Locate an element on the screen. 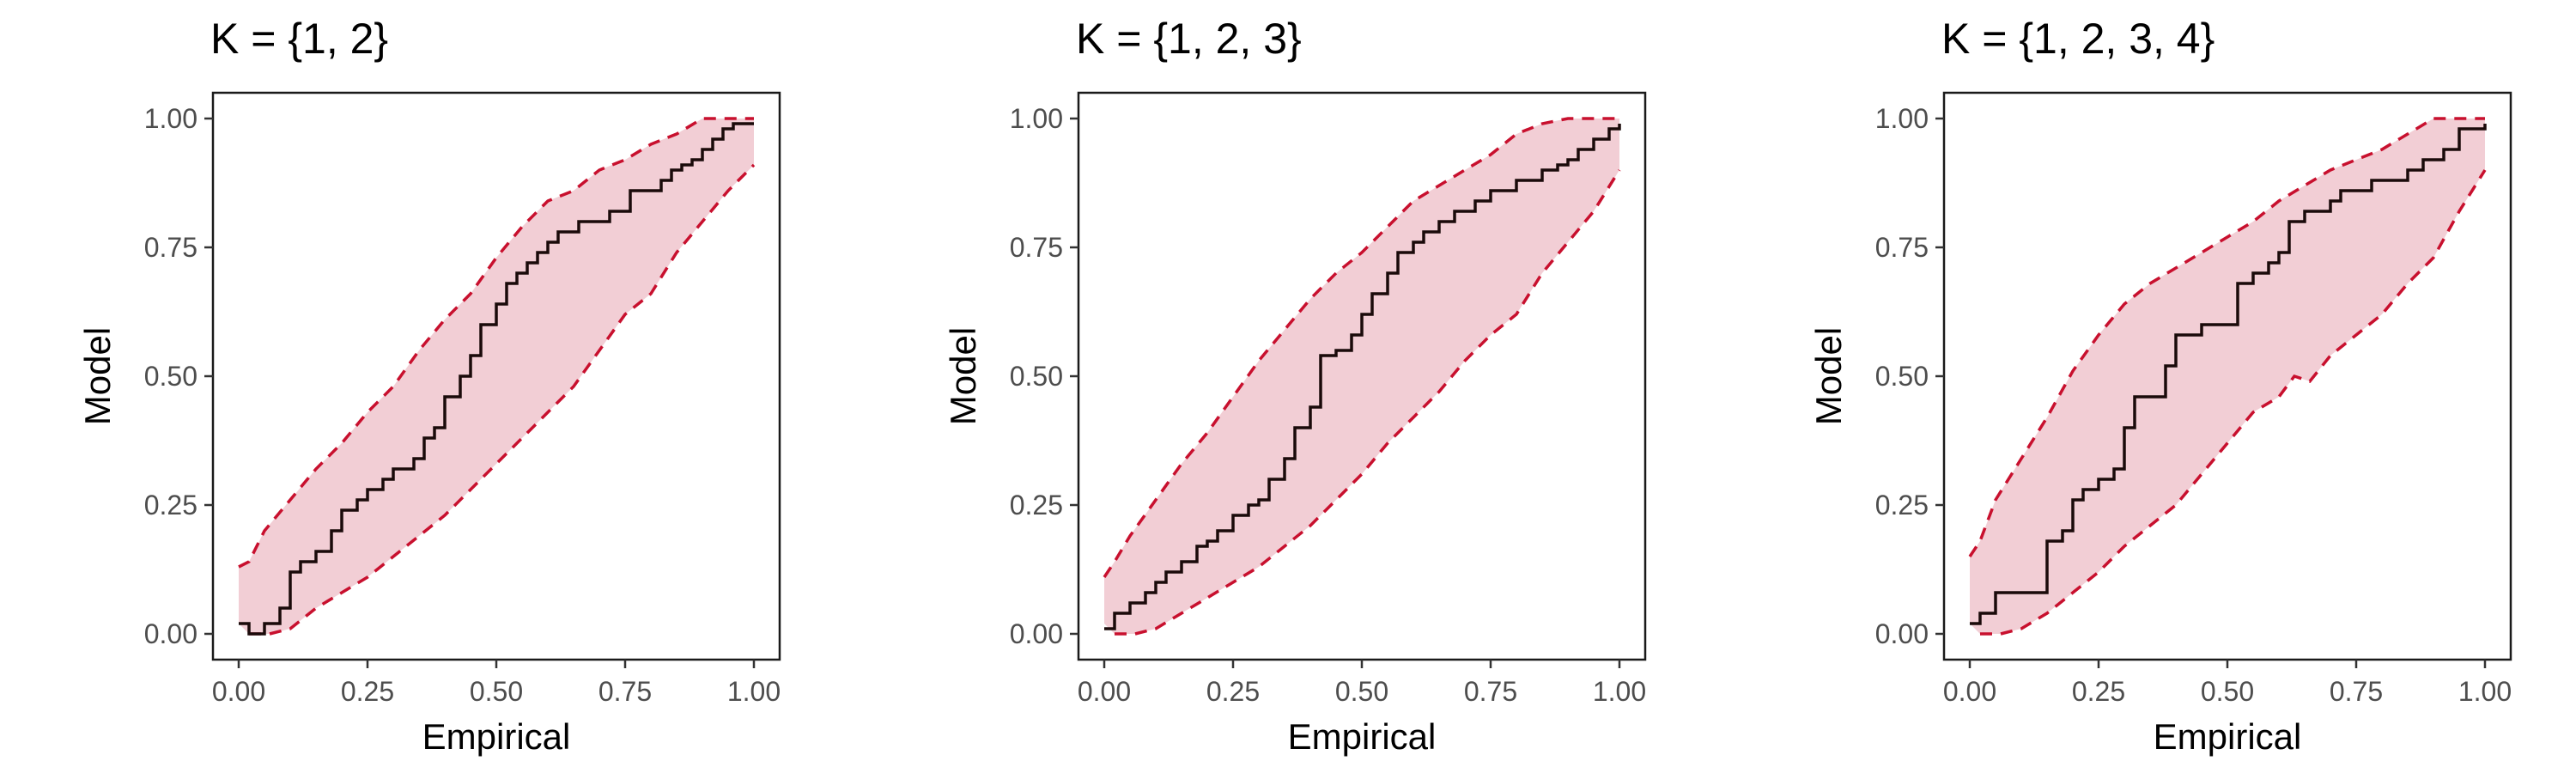 The height and width of the screenshot is (773, 2576). panel-title: K = {1, 2, 3, 4} is located at coordinates (2078, 39).